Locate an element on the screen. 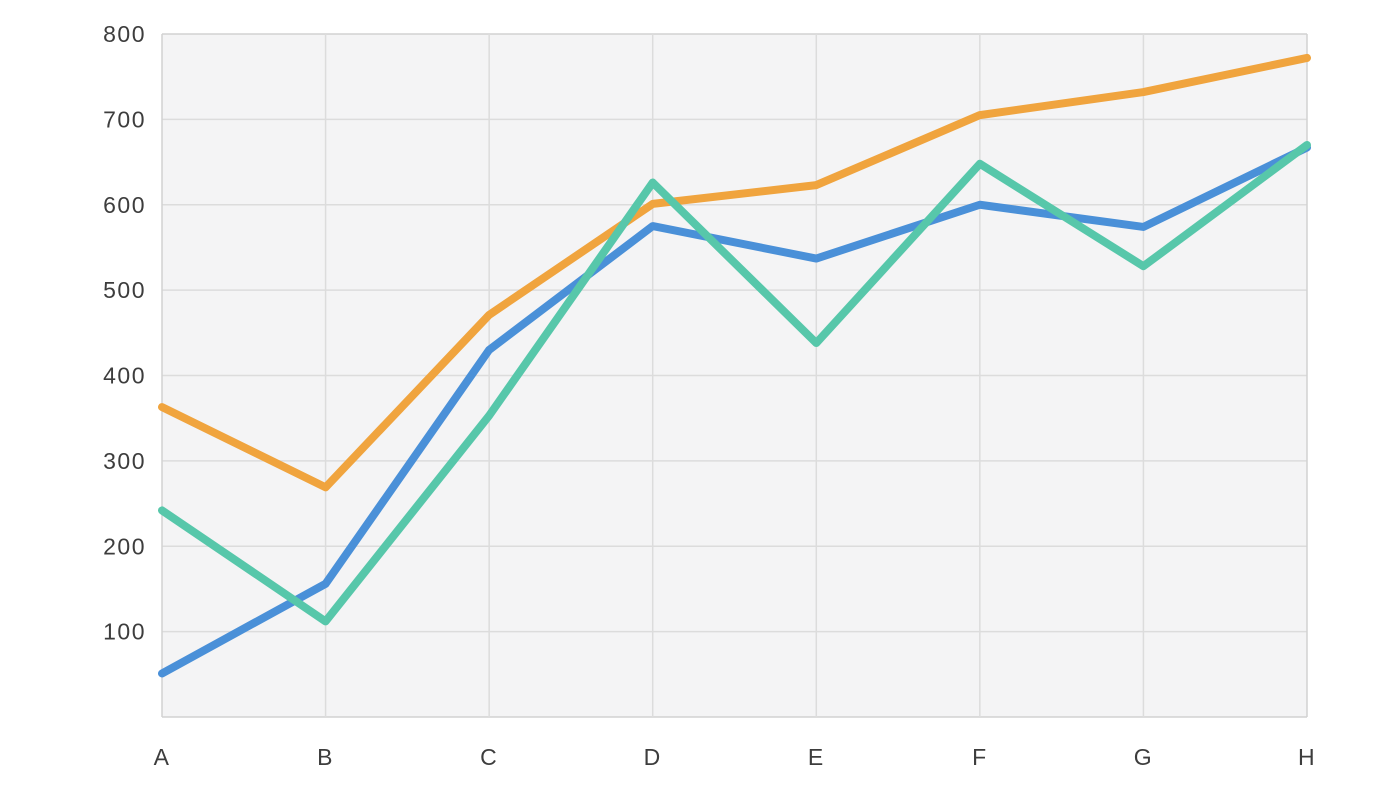 The width and height of the screenshot is (1378, 808). x-tick-label: B is located at coordinates (325, 757).